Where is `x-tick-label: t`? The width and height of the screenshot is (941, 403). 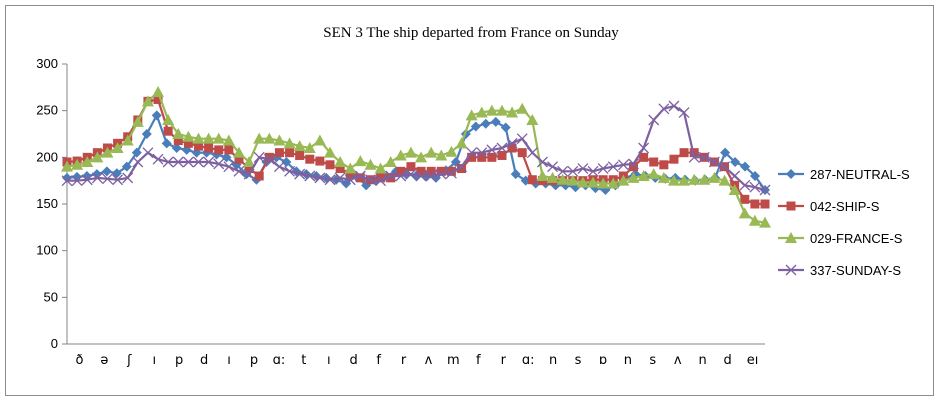 x-tick-label: t is located at coordinates (303, 360).